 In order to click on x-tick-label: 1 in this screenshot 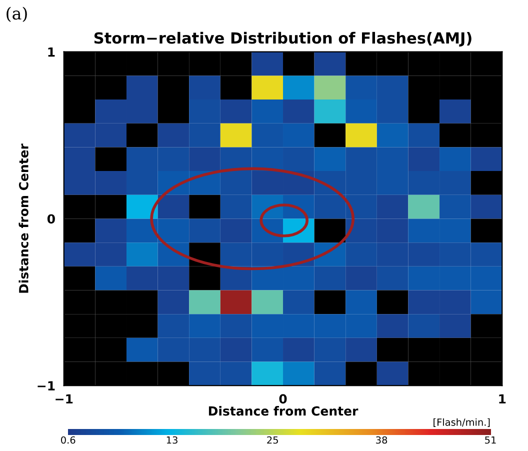, I will do `click(502, 399)`.